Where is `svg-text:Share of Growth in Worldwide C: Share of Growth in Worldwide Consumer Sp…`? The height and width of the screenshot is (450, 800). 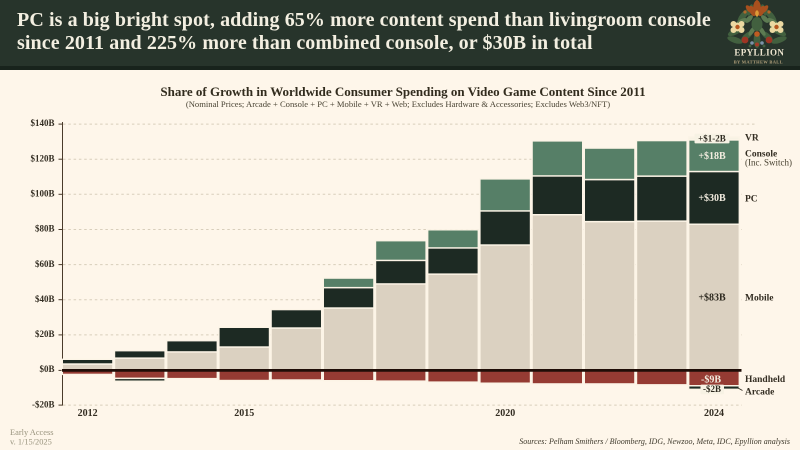
svg-text:Share of Growth in Worldwide C: Share of Growth in Worldwide Consumer Sp… is located at coordinates (402, 91).